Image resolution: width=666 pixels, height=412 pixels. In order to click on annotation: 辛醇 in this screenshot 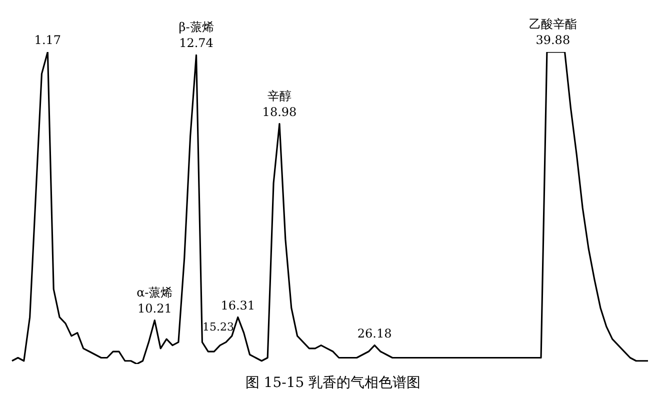, I will do `click(279, 95)`.